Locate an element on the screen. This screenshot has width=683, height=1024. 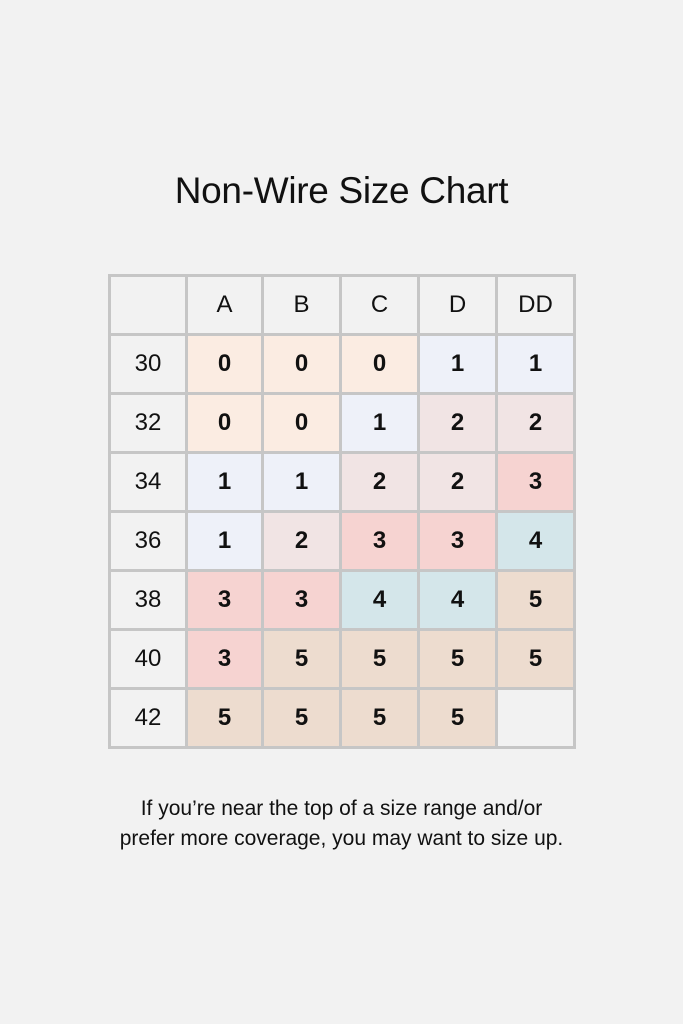
size-cell is located at coordinates (535, 718).